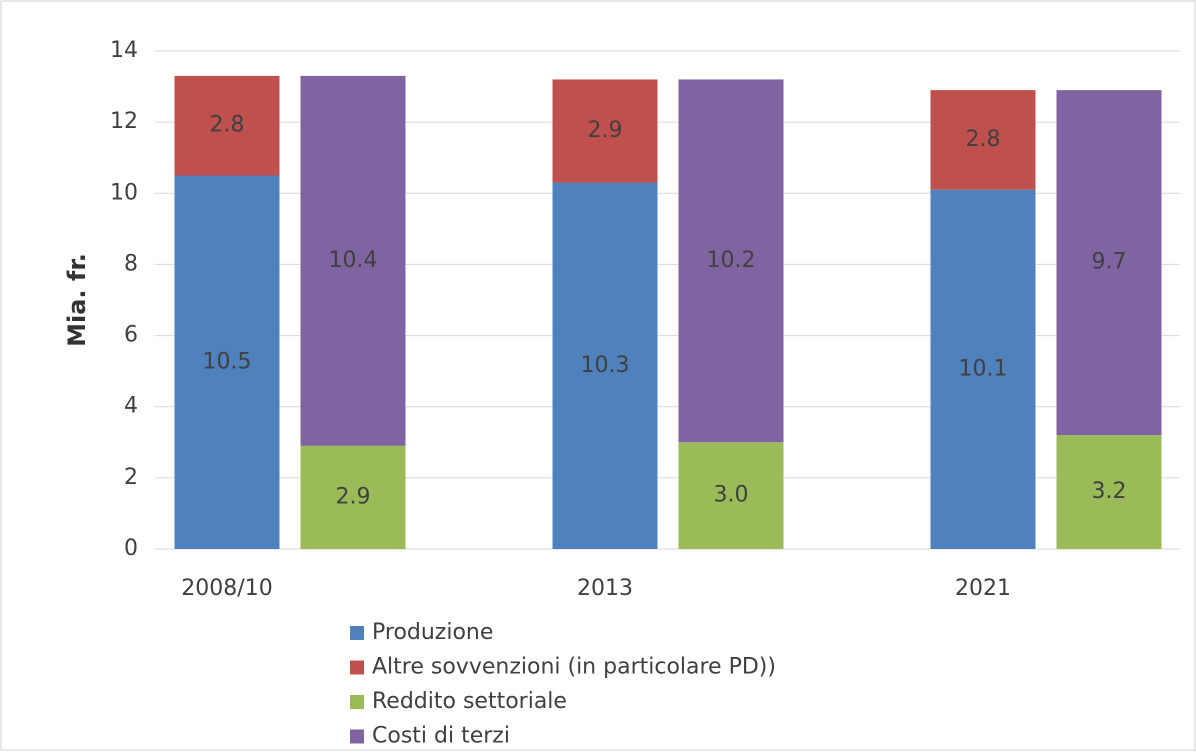 This screenshot has height=755, width=1196. What do you see at coordinates (605, 588) in the screenshot?
I see `x-tick-label: 2013` at bounding box center [605, 588].